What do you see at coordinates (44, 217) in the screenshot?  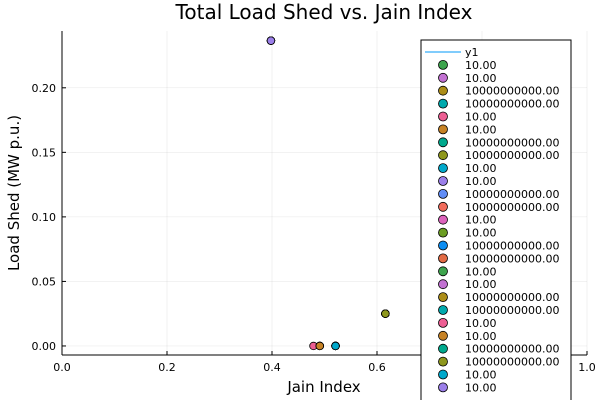 I see `y-tick-label: 0.10` at bounding box center [44, 217].